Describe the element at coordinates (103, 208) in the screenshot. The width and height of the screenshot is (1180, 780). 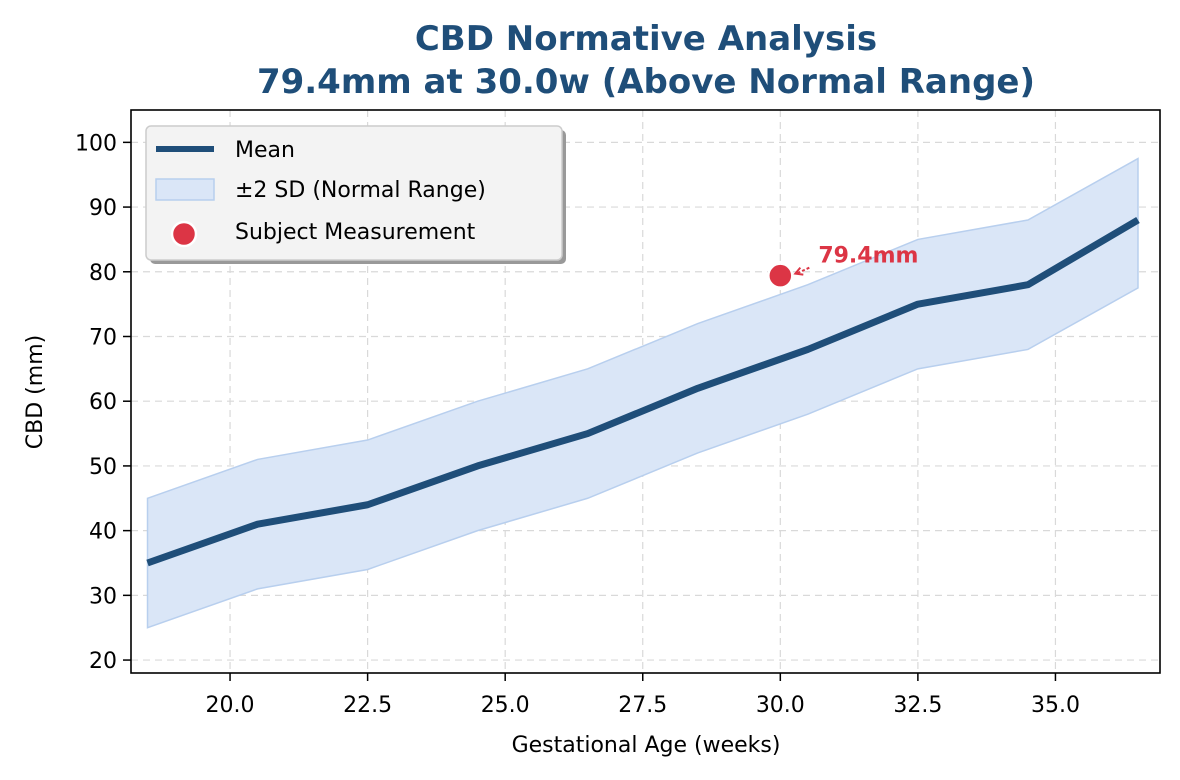
I see `y-tick-label: 90` at that location.